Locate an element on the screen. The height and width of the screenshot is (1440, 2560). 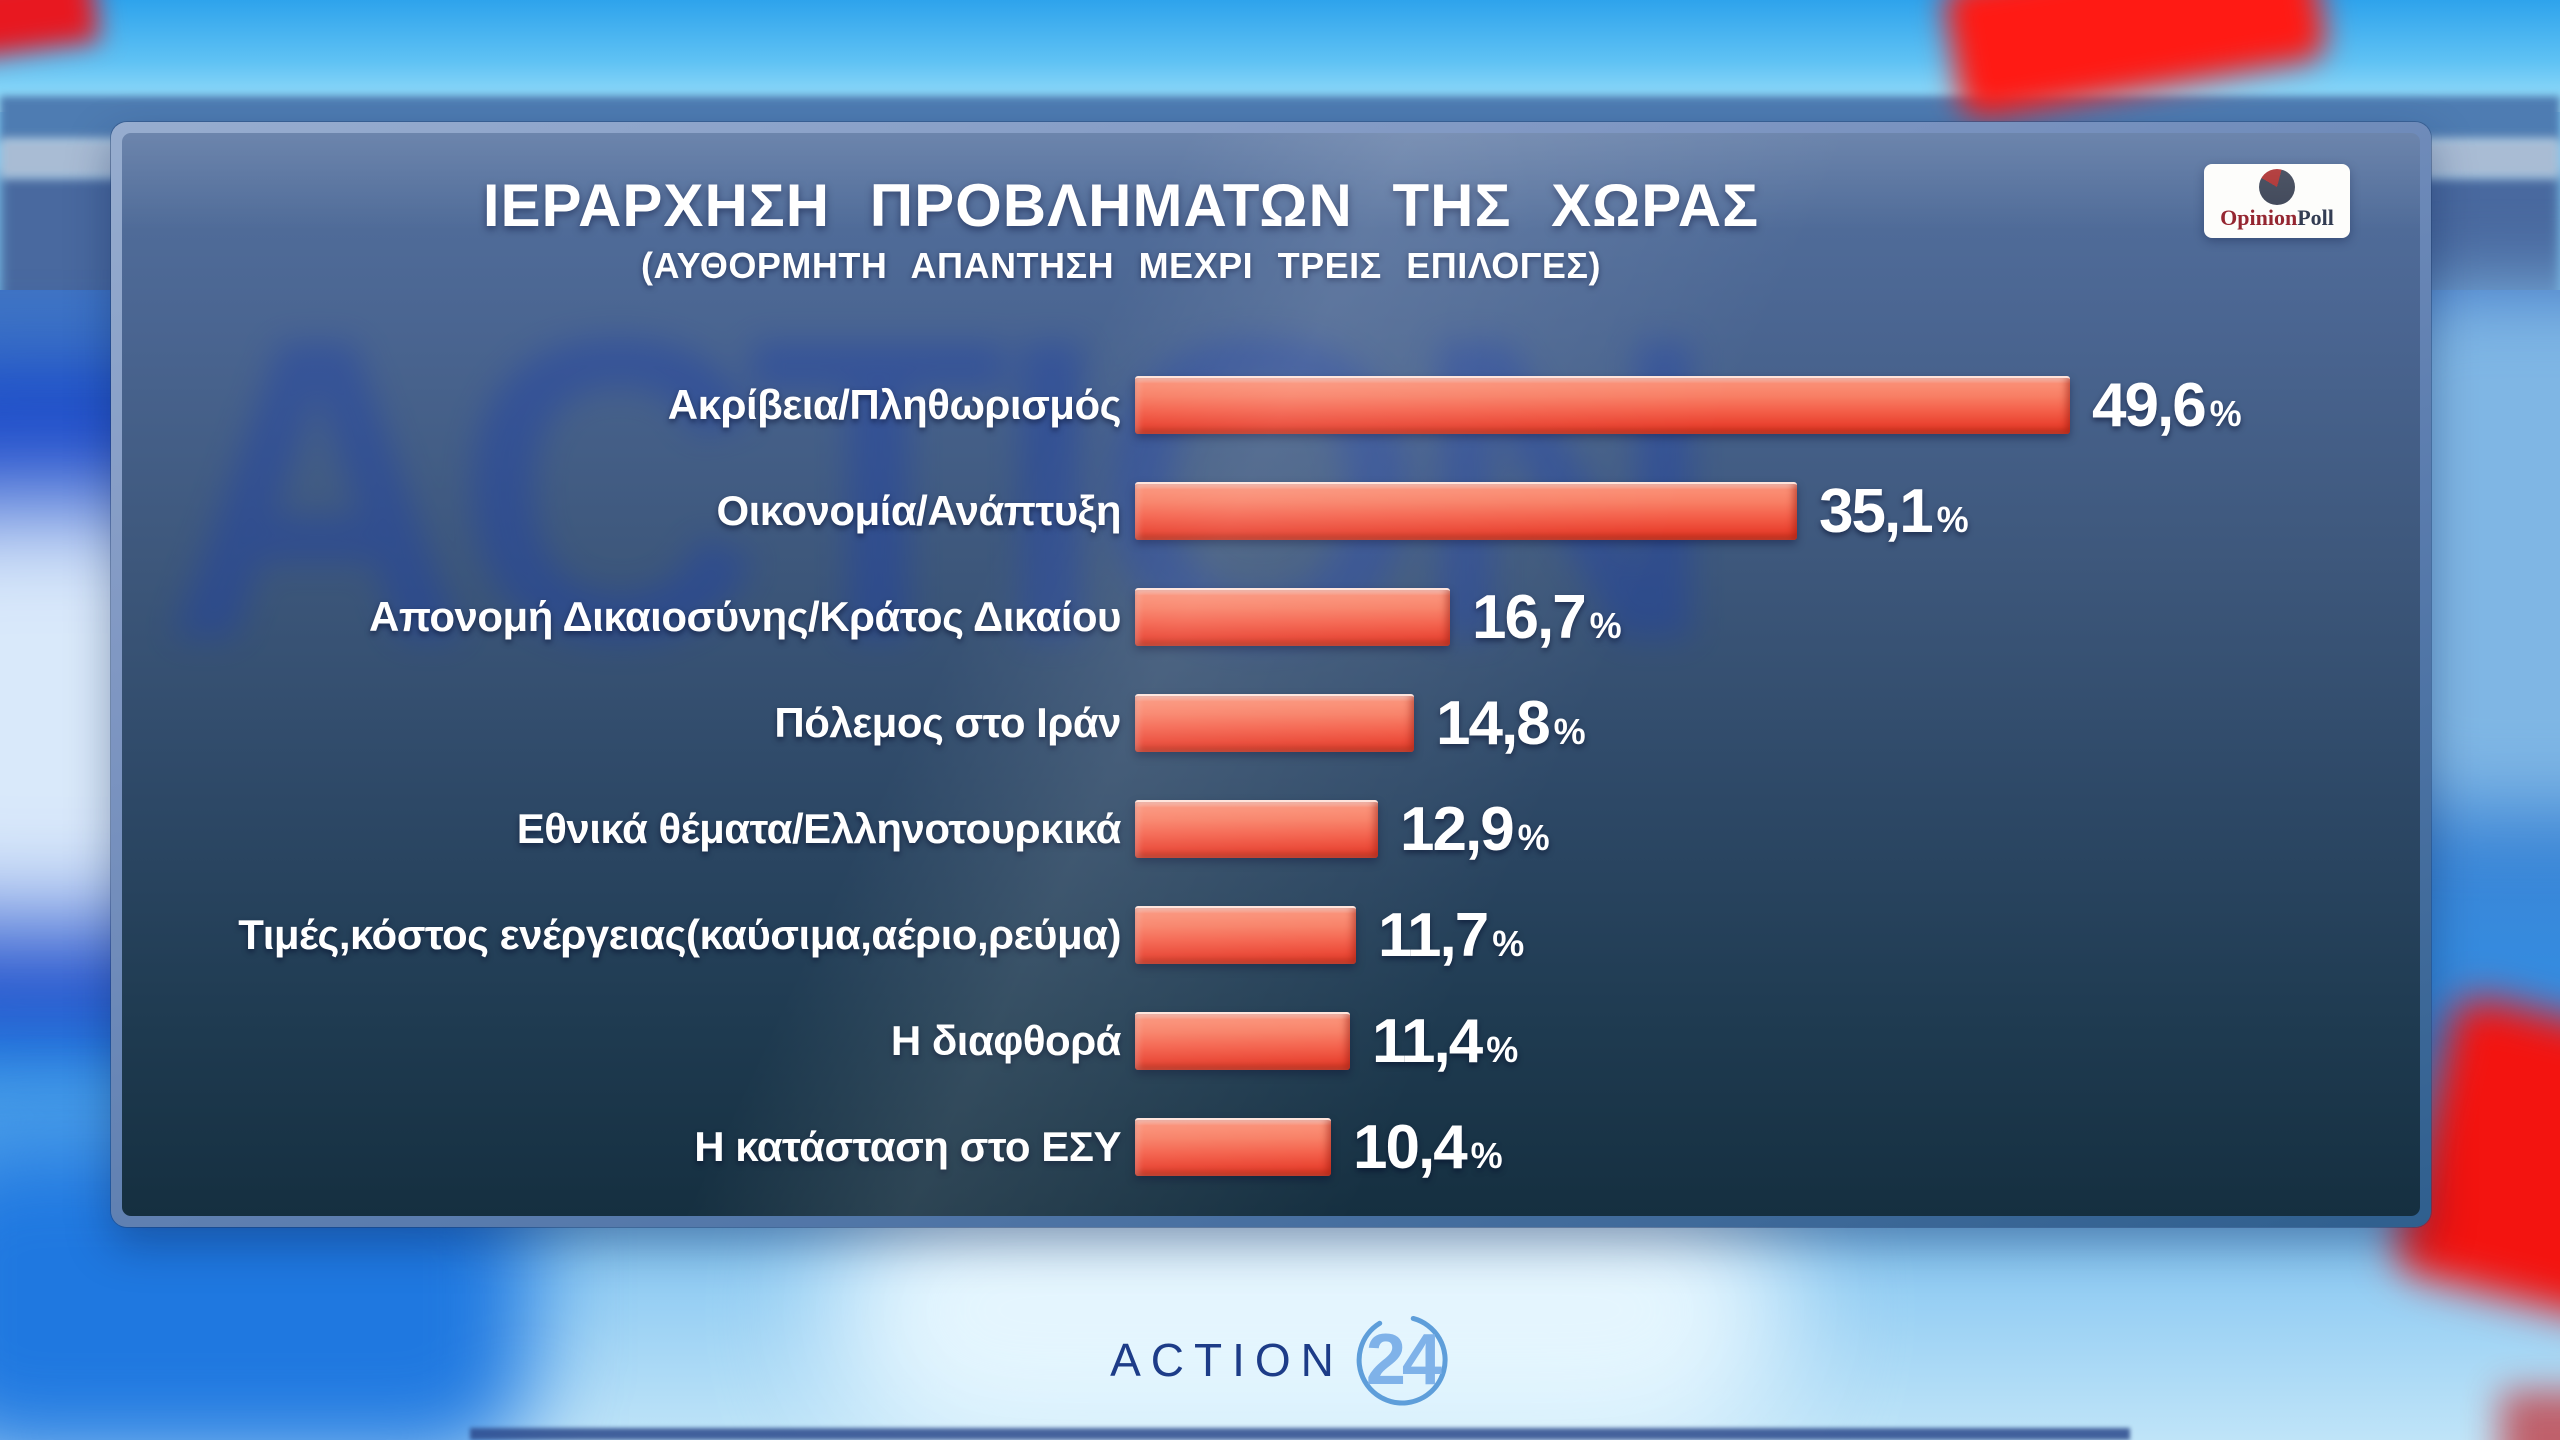
value-label: 14,8% is located at coordinates (1511, 723).